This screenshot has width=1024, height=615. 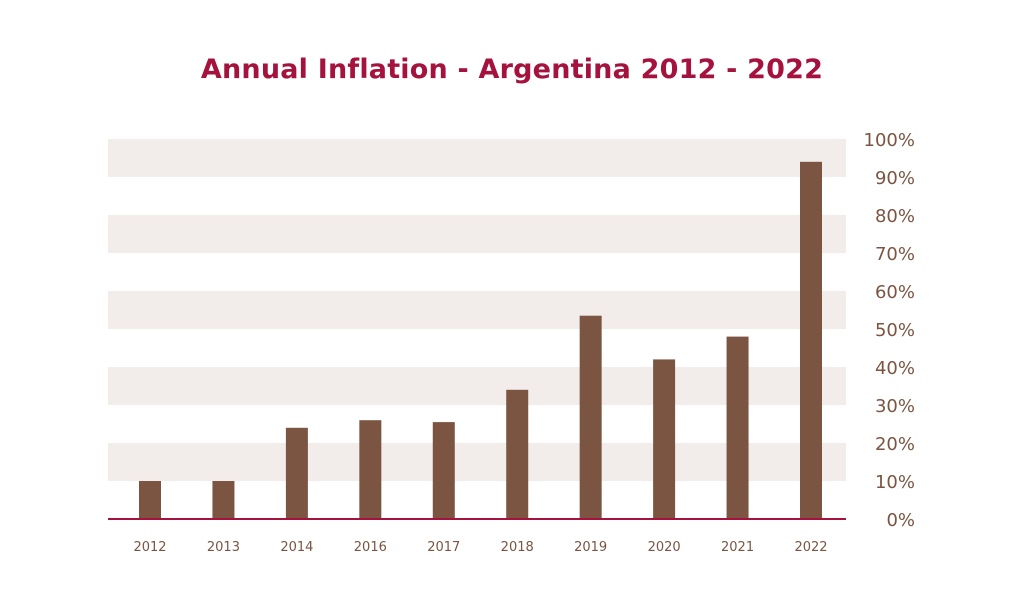 What do you see at coordinates (223, 500) in the screenshot?
I see `bar-2013` at bounding box center [223, 500].